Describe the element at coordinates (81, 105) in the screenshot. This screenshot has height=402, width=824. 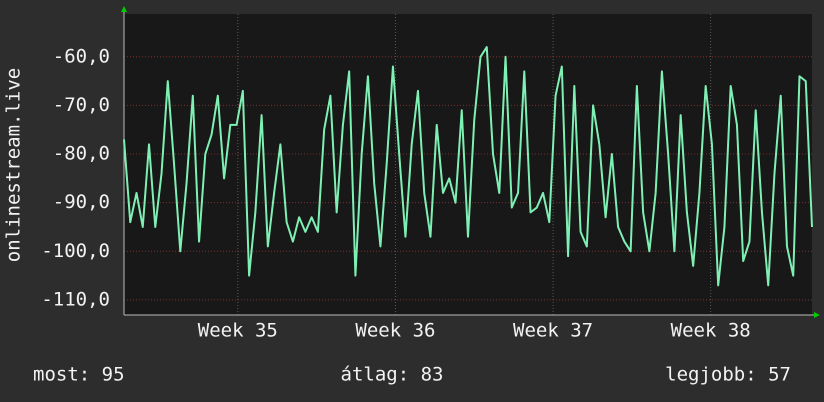
I see `y-tick-label: -70,0` at that location.